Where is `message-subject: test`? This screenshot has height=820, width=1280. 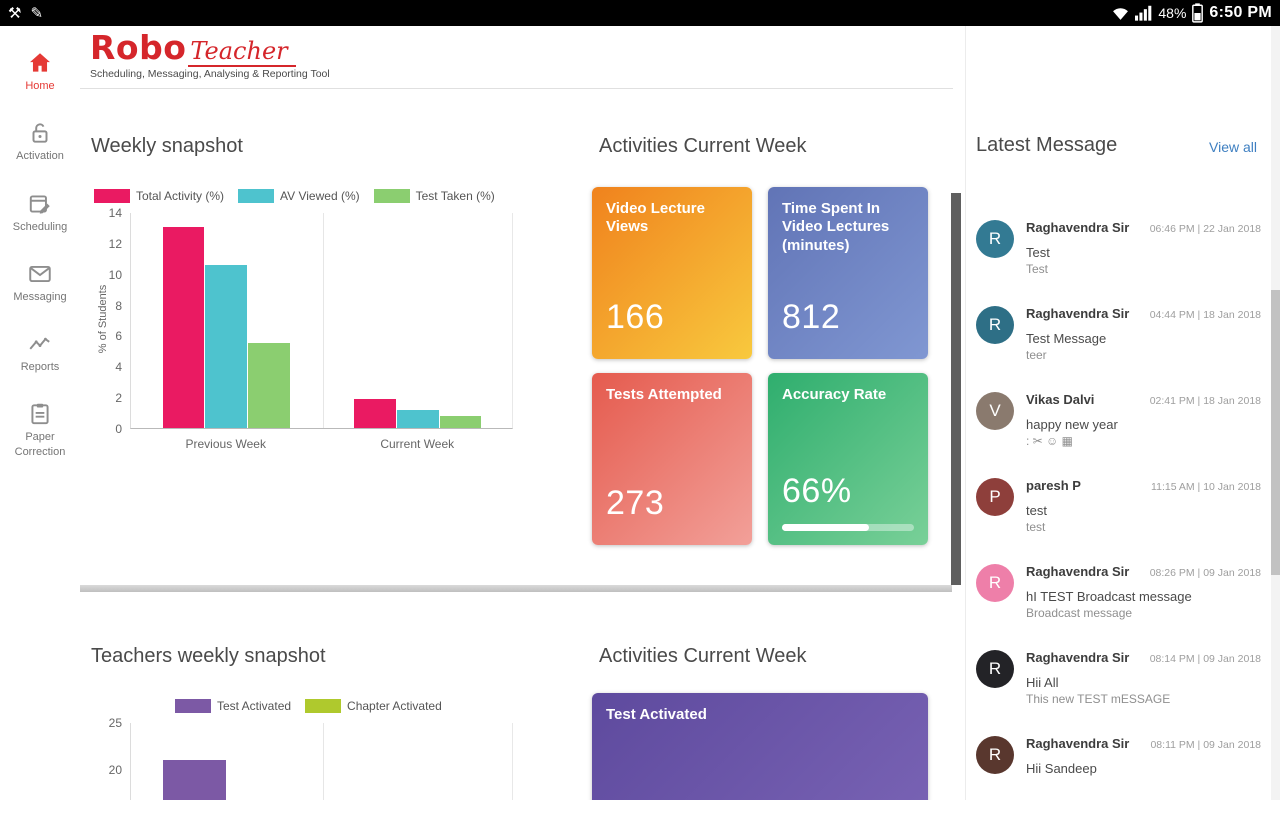
message-subject: test is located at coordinates (1036, 510).